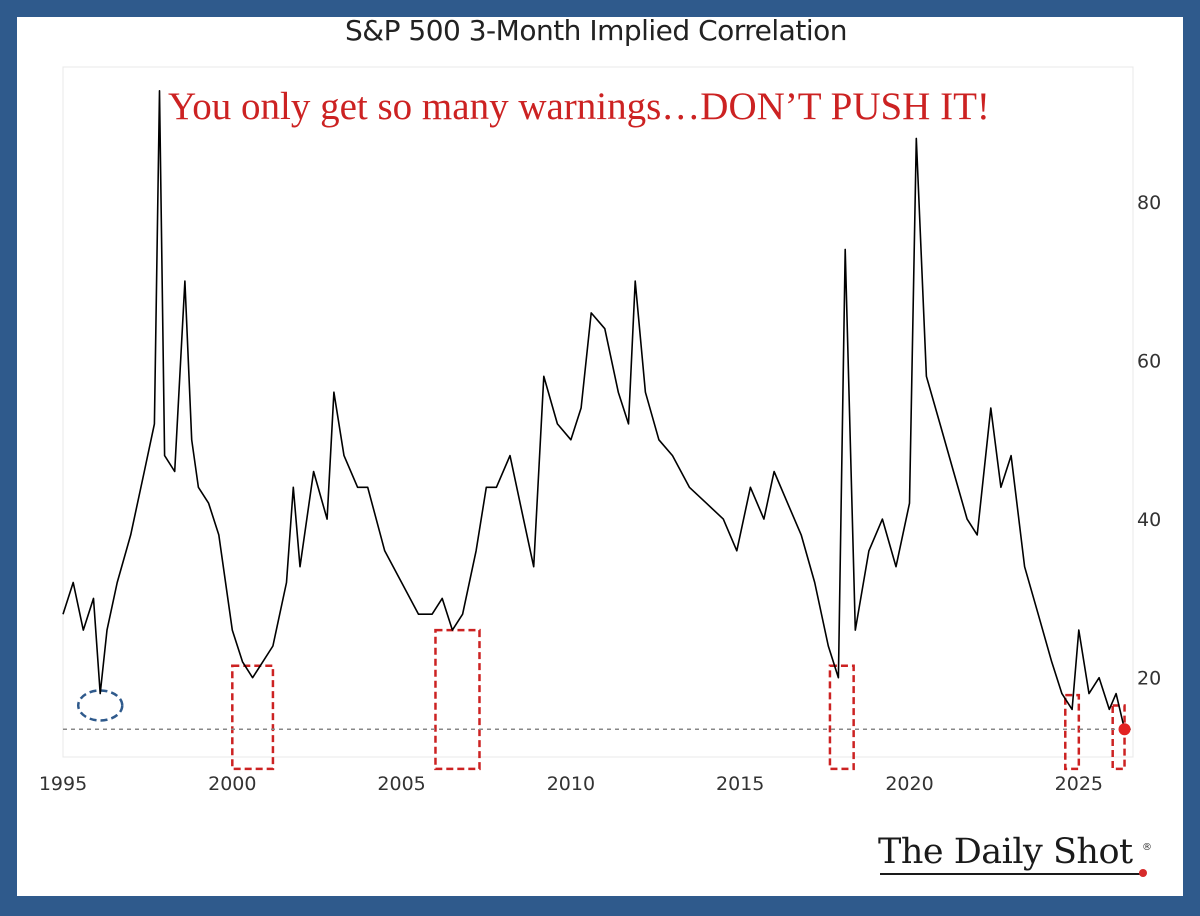 The width and height of the screenshot is (1200, 916). What do you see at coordinates (740, 784) in the screenshot?
I see `x-tick-label-2015: 2015` at bounding box center [740, 784].